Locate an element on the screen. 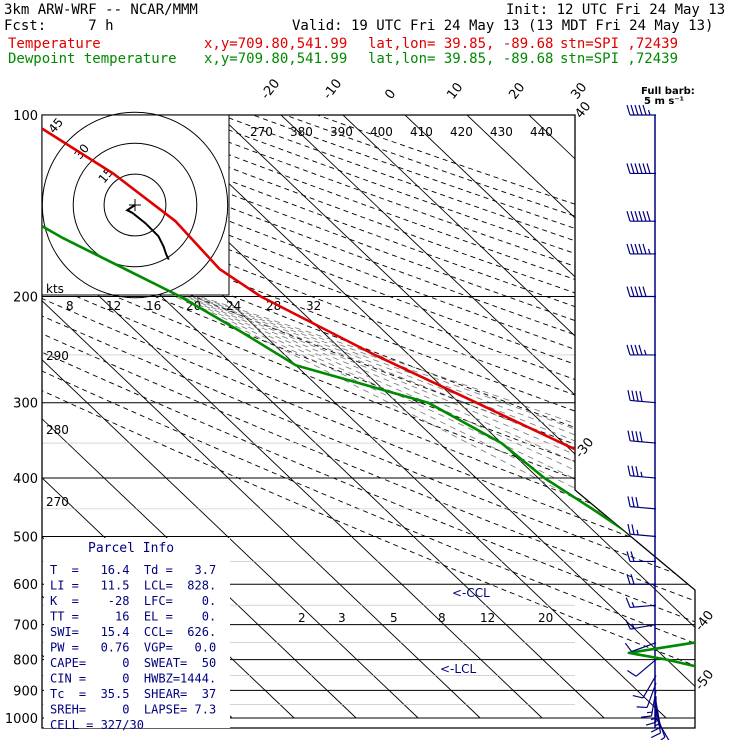 The image size is (740, 740). parcel-row: CIN = 0 HWBZ=1444. is located at coordinates (133, 679).